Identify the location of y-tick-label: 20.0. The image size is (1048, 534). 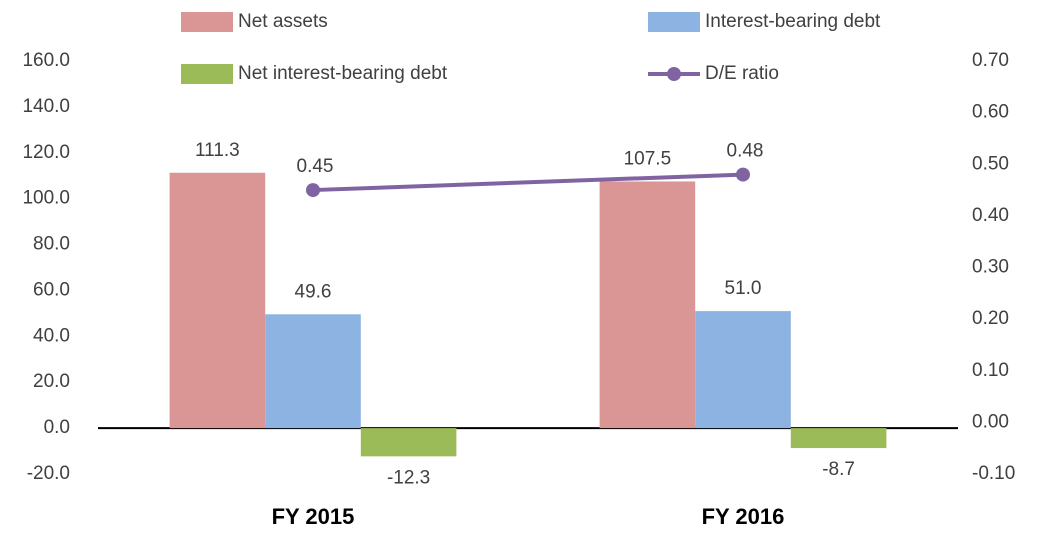
(51, 381).